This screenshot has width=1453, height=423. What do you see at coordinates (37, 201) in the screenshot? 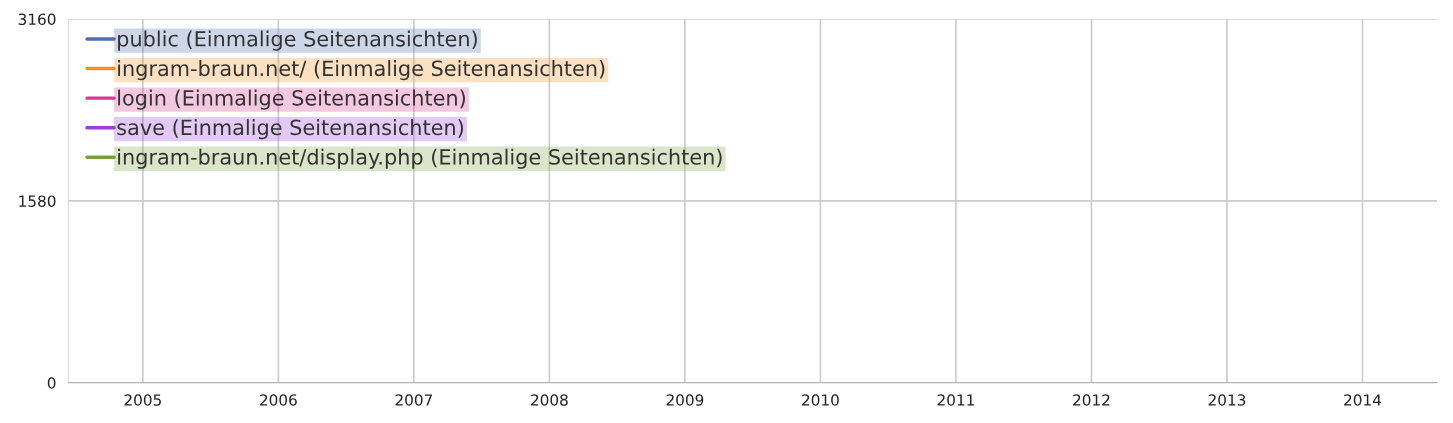
I see `y-tick-label: 1580` at bounding box center [37, 201].